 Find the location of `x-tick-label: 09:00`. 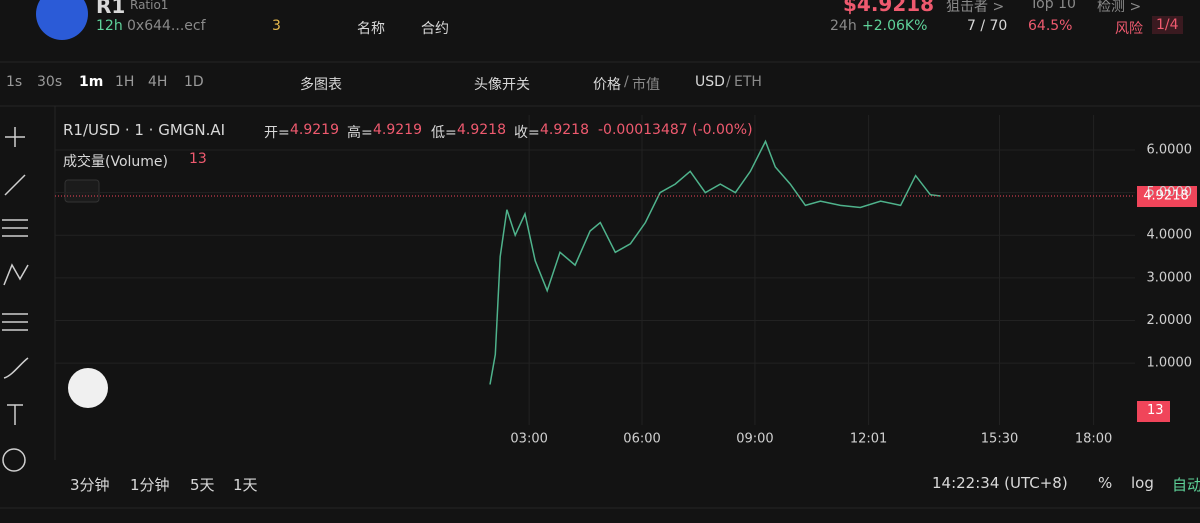

x-tick-label: 09:00 is located at coordinates (754, 439).